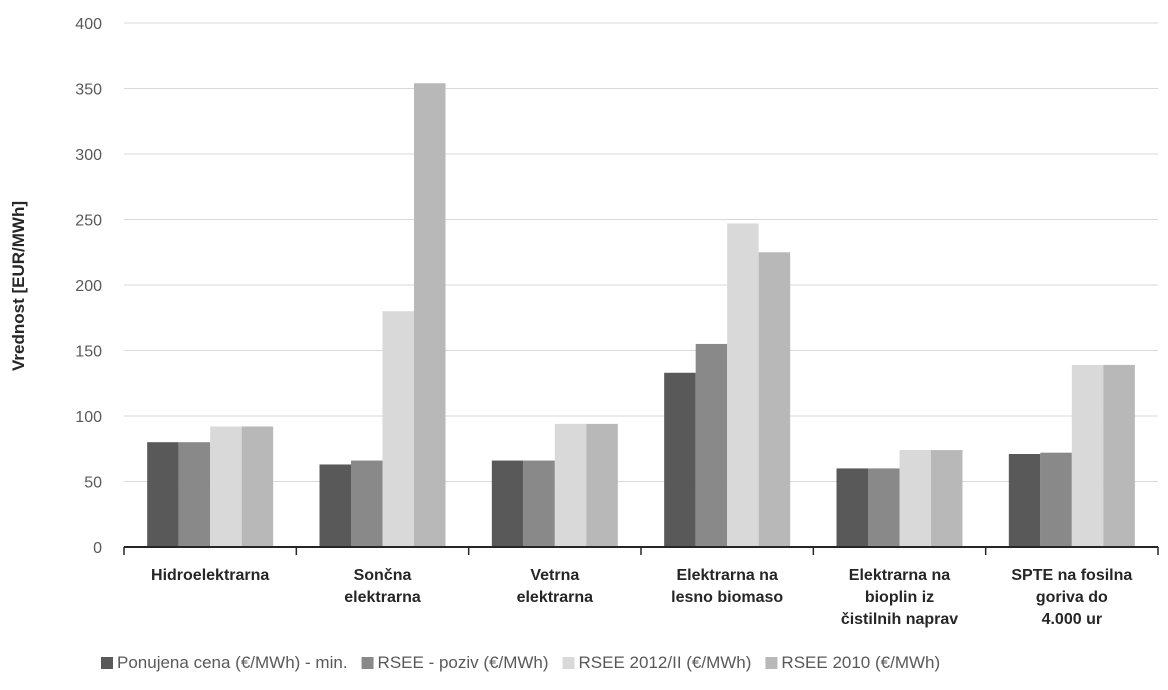  I want to click on y-tick-label: 200, so click(88, 286).